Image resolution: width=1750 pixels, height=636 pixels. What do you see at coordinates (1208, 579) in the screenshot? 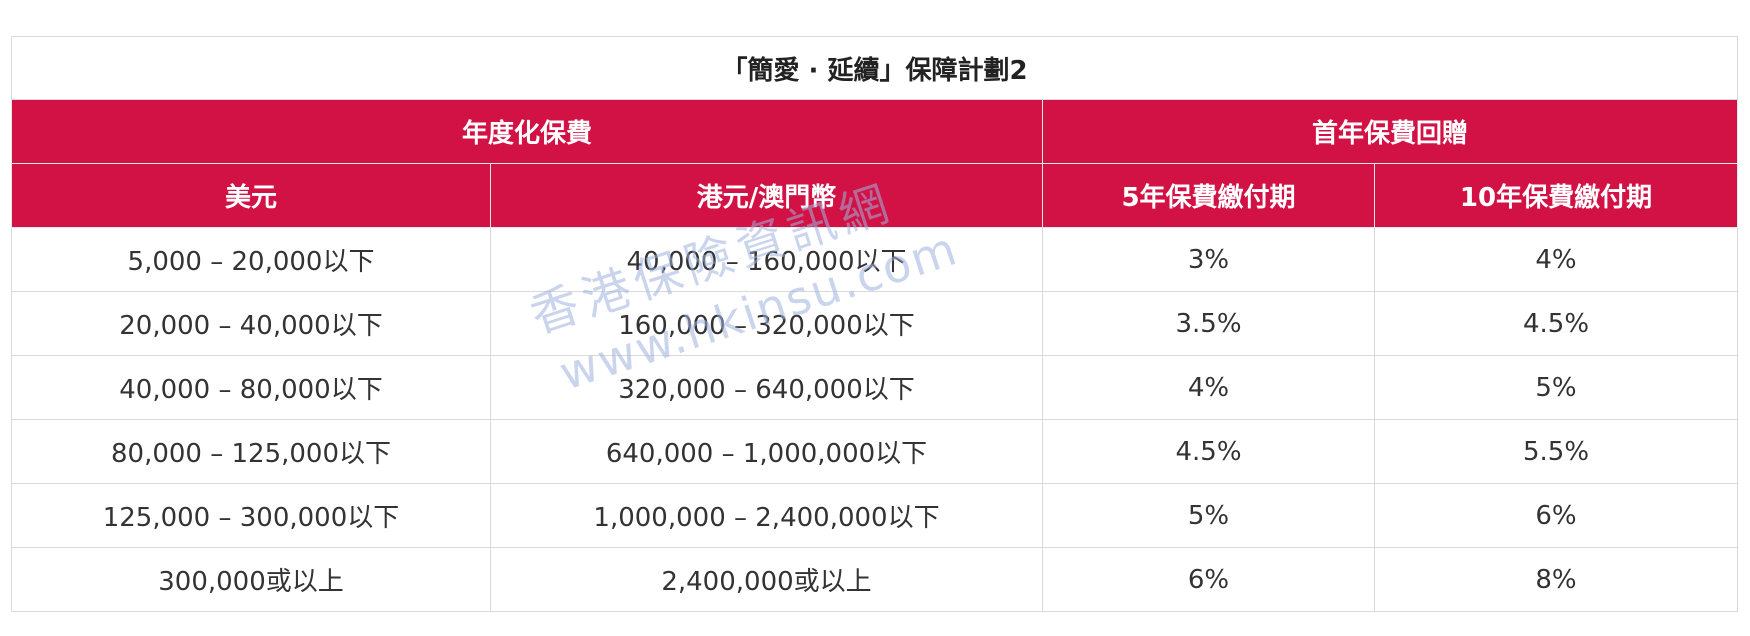
I see `rebate-5yr-cell: 6%` at bounding box center [1208, 579].